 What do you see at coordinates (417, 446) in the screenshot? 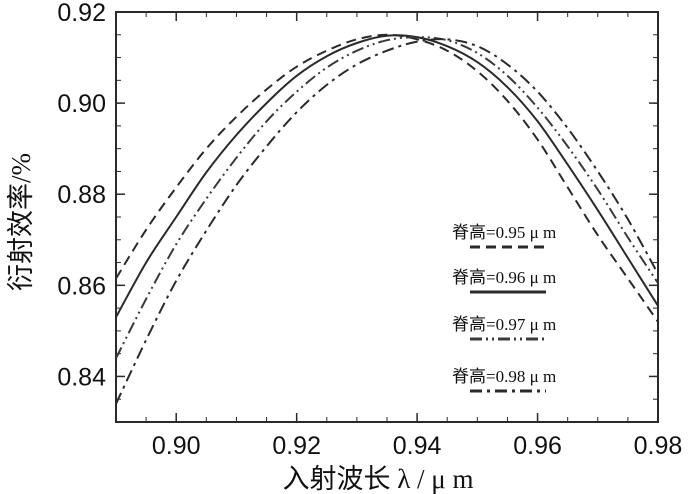
I see `x-tick-label: 0.94` at bounding box center [417, 446].